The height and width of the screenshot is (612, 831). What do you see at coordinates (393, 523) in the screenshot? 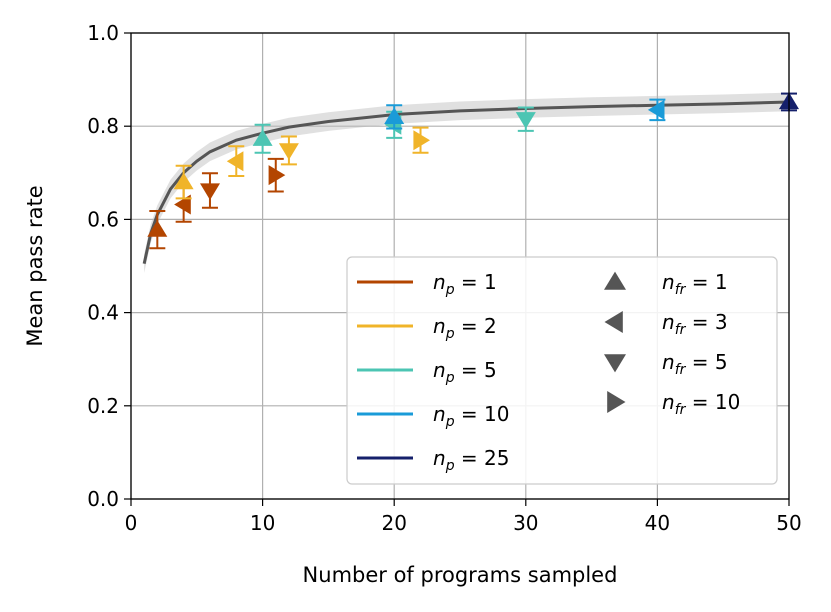
I see `x-tick-label: 20` at bounding box center [393, 523].